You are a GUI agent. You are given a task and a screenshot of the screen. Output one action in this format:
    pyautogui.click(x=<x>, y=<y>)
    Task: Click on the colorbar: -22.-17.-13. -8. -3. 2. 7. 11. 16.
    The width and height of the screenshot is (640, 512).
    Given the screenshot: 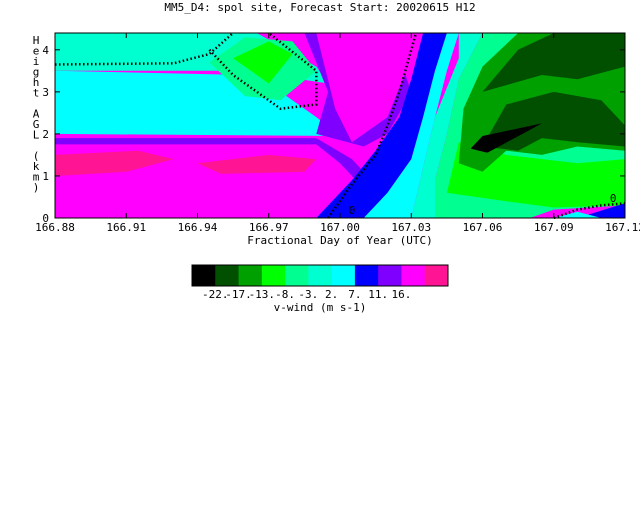 What is the action you would take?
    pyautogui.click(x=320, y=282)
    